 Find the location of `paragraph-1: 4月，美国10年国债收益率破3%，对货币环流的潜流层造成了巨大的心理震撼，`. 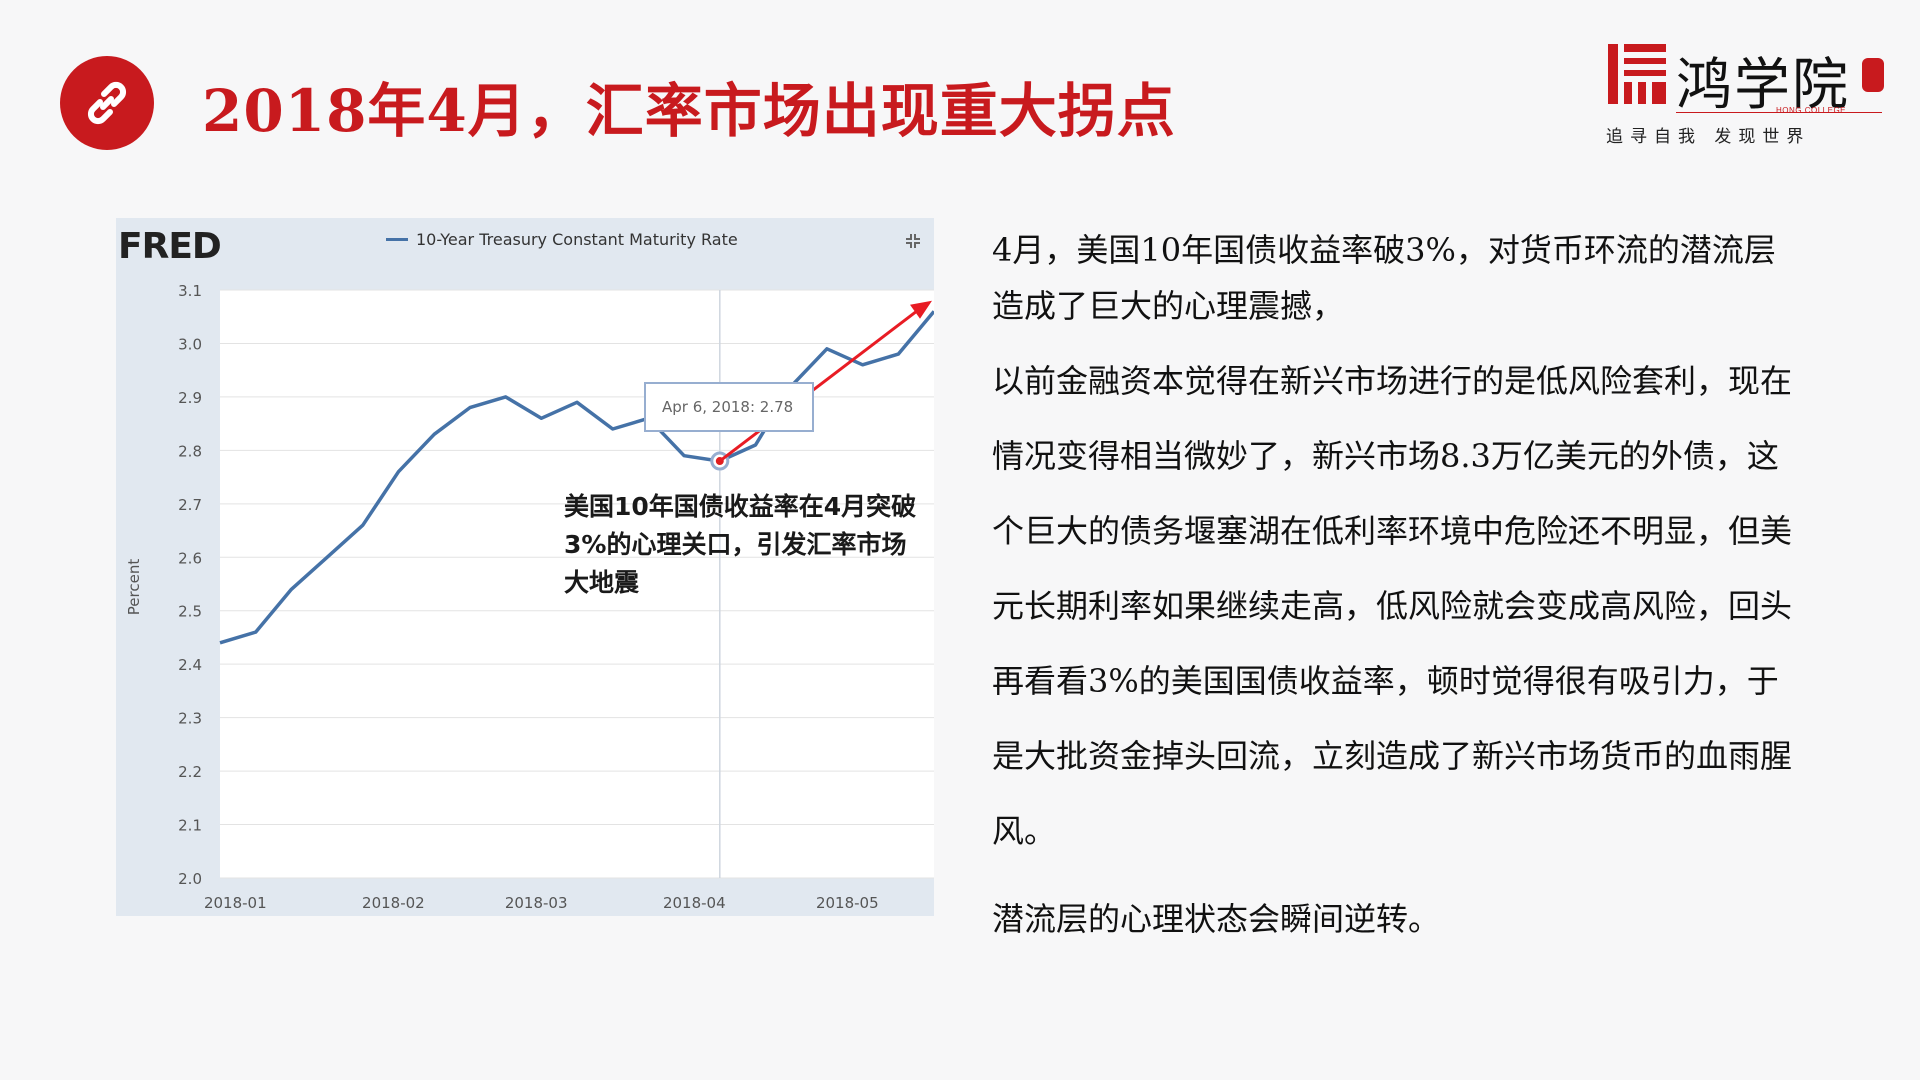

paragraph-1: 4月，美国10年国债收益率破3%，对货币环流的潜流层造成了巨大的心理震撼， is located at coordinates (1384, 278).